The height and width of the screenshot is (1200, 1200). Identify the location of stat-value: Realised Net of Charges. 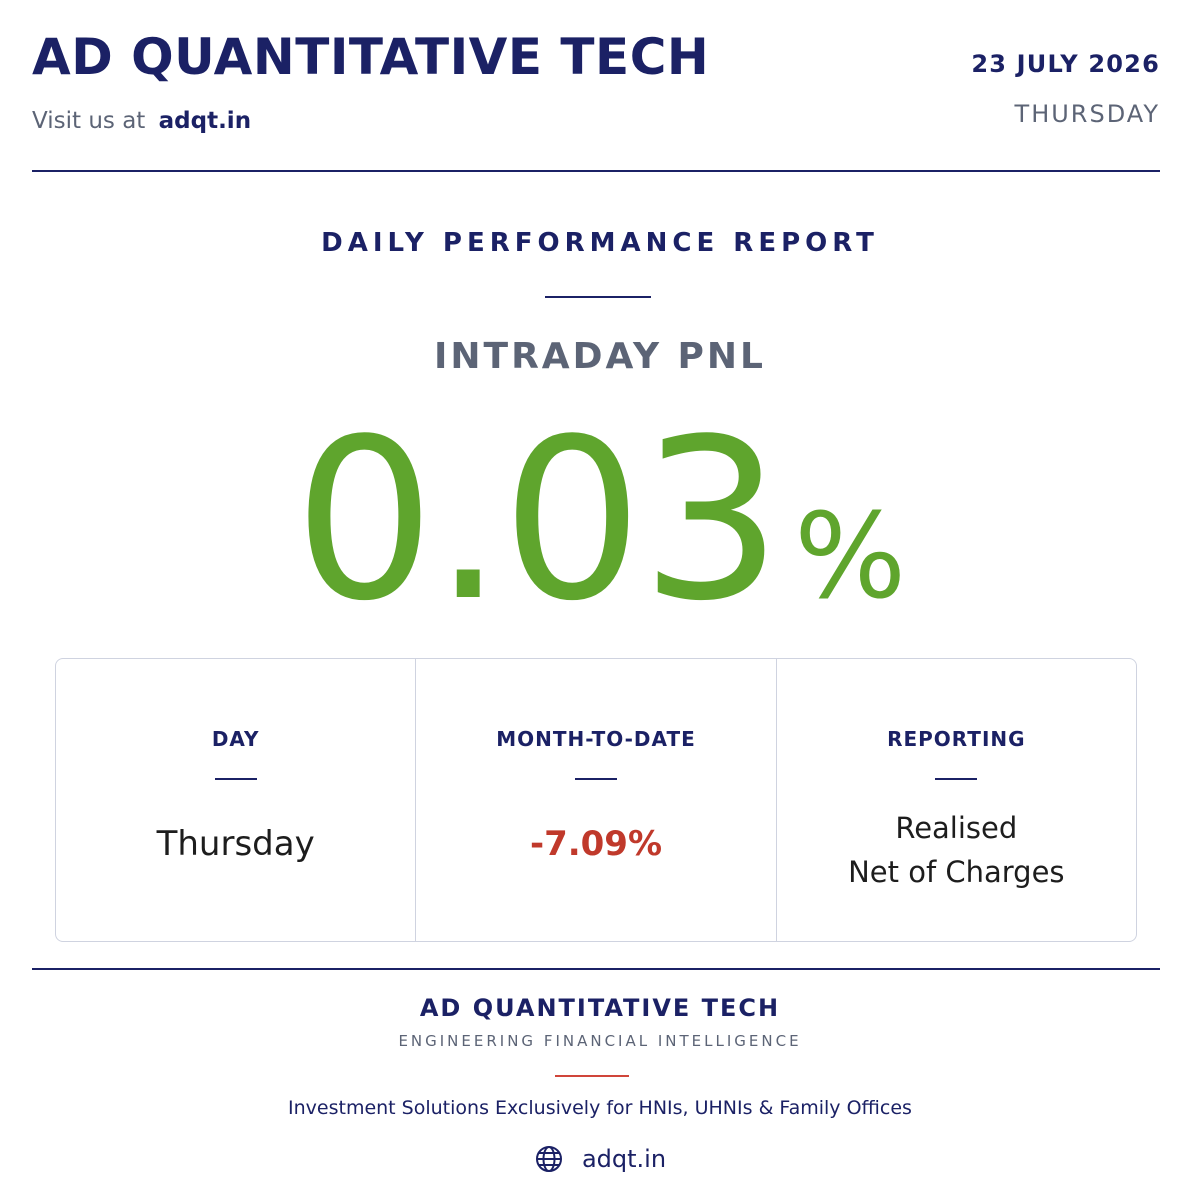
(956, 850).